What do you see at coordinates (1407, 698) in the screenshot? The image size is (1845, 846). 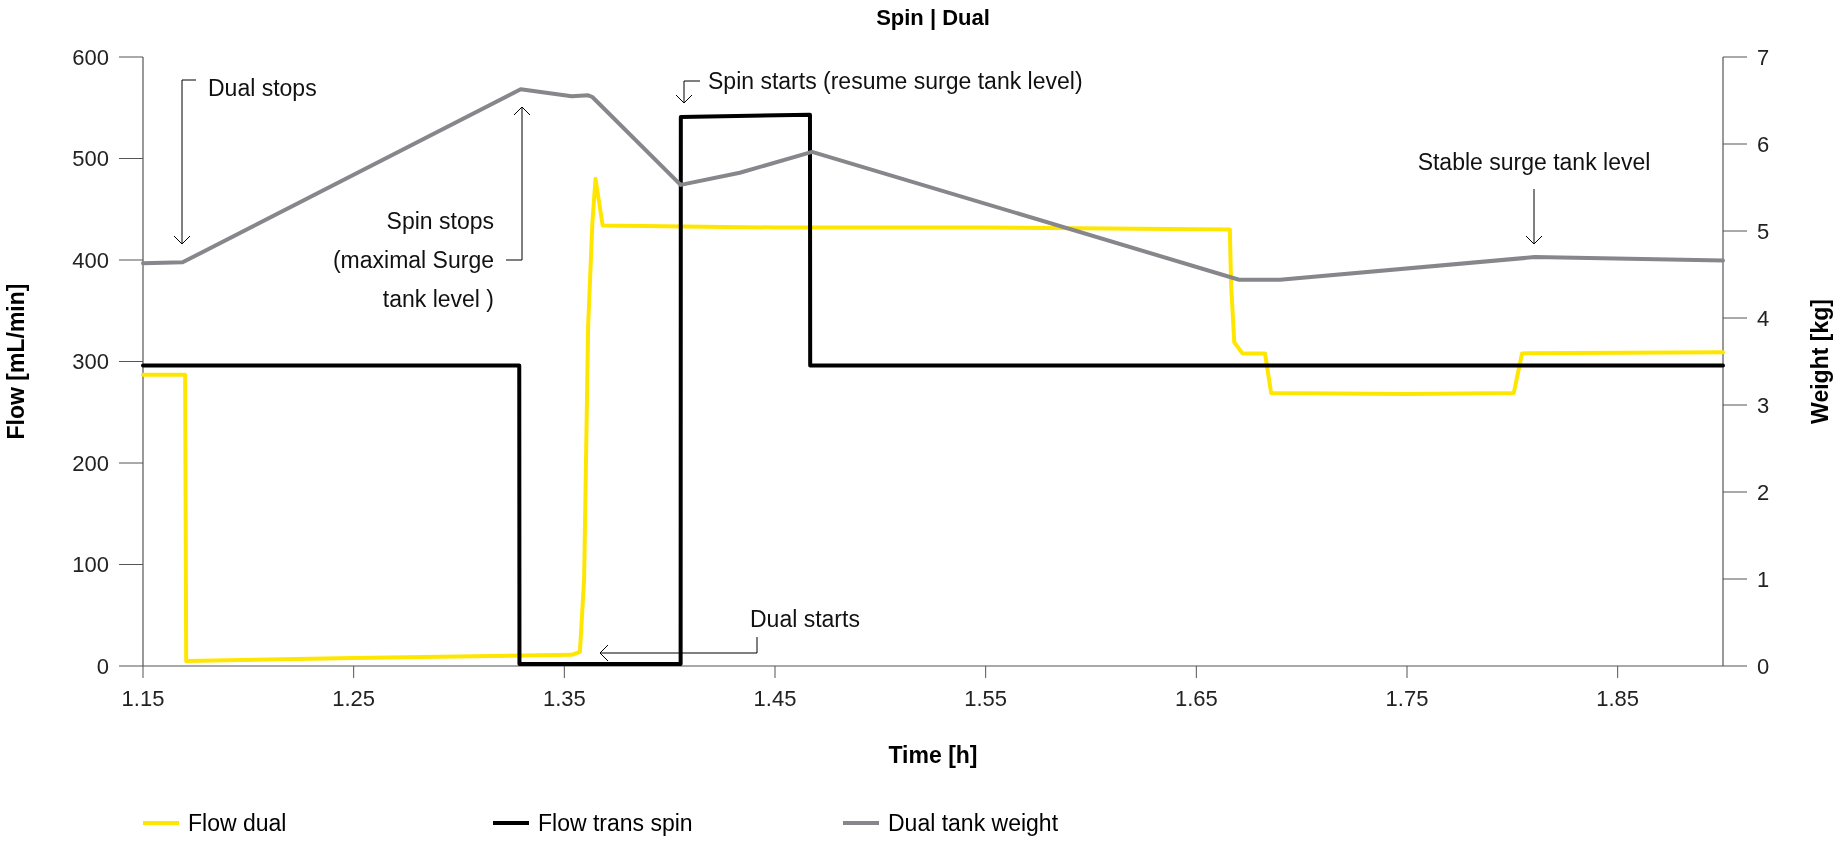 I see `x-tick-label: 1.75` at bounding box center [1407, 698].